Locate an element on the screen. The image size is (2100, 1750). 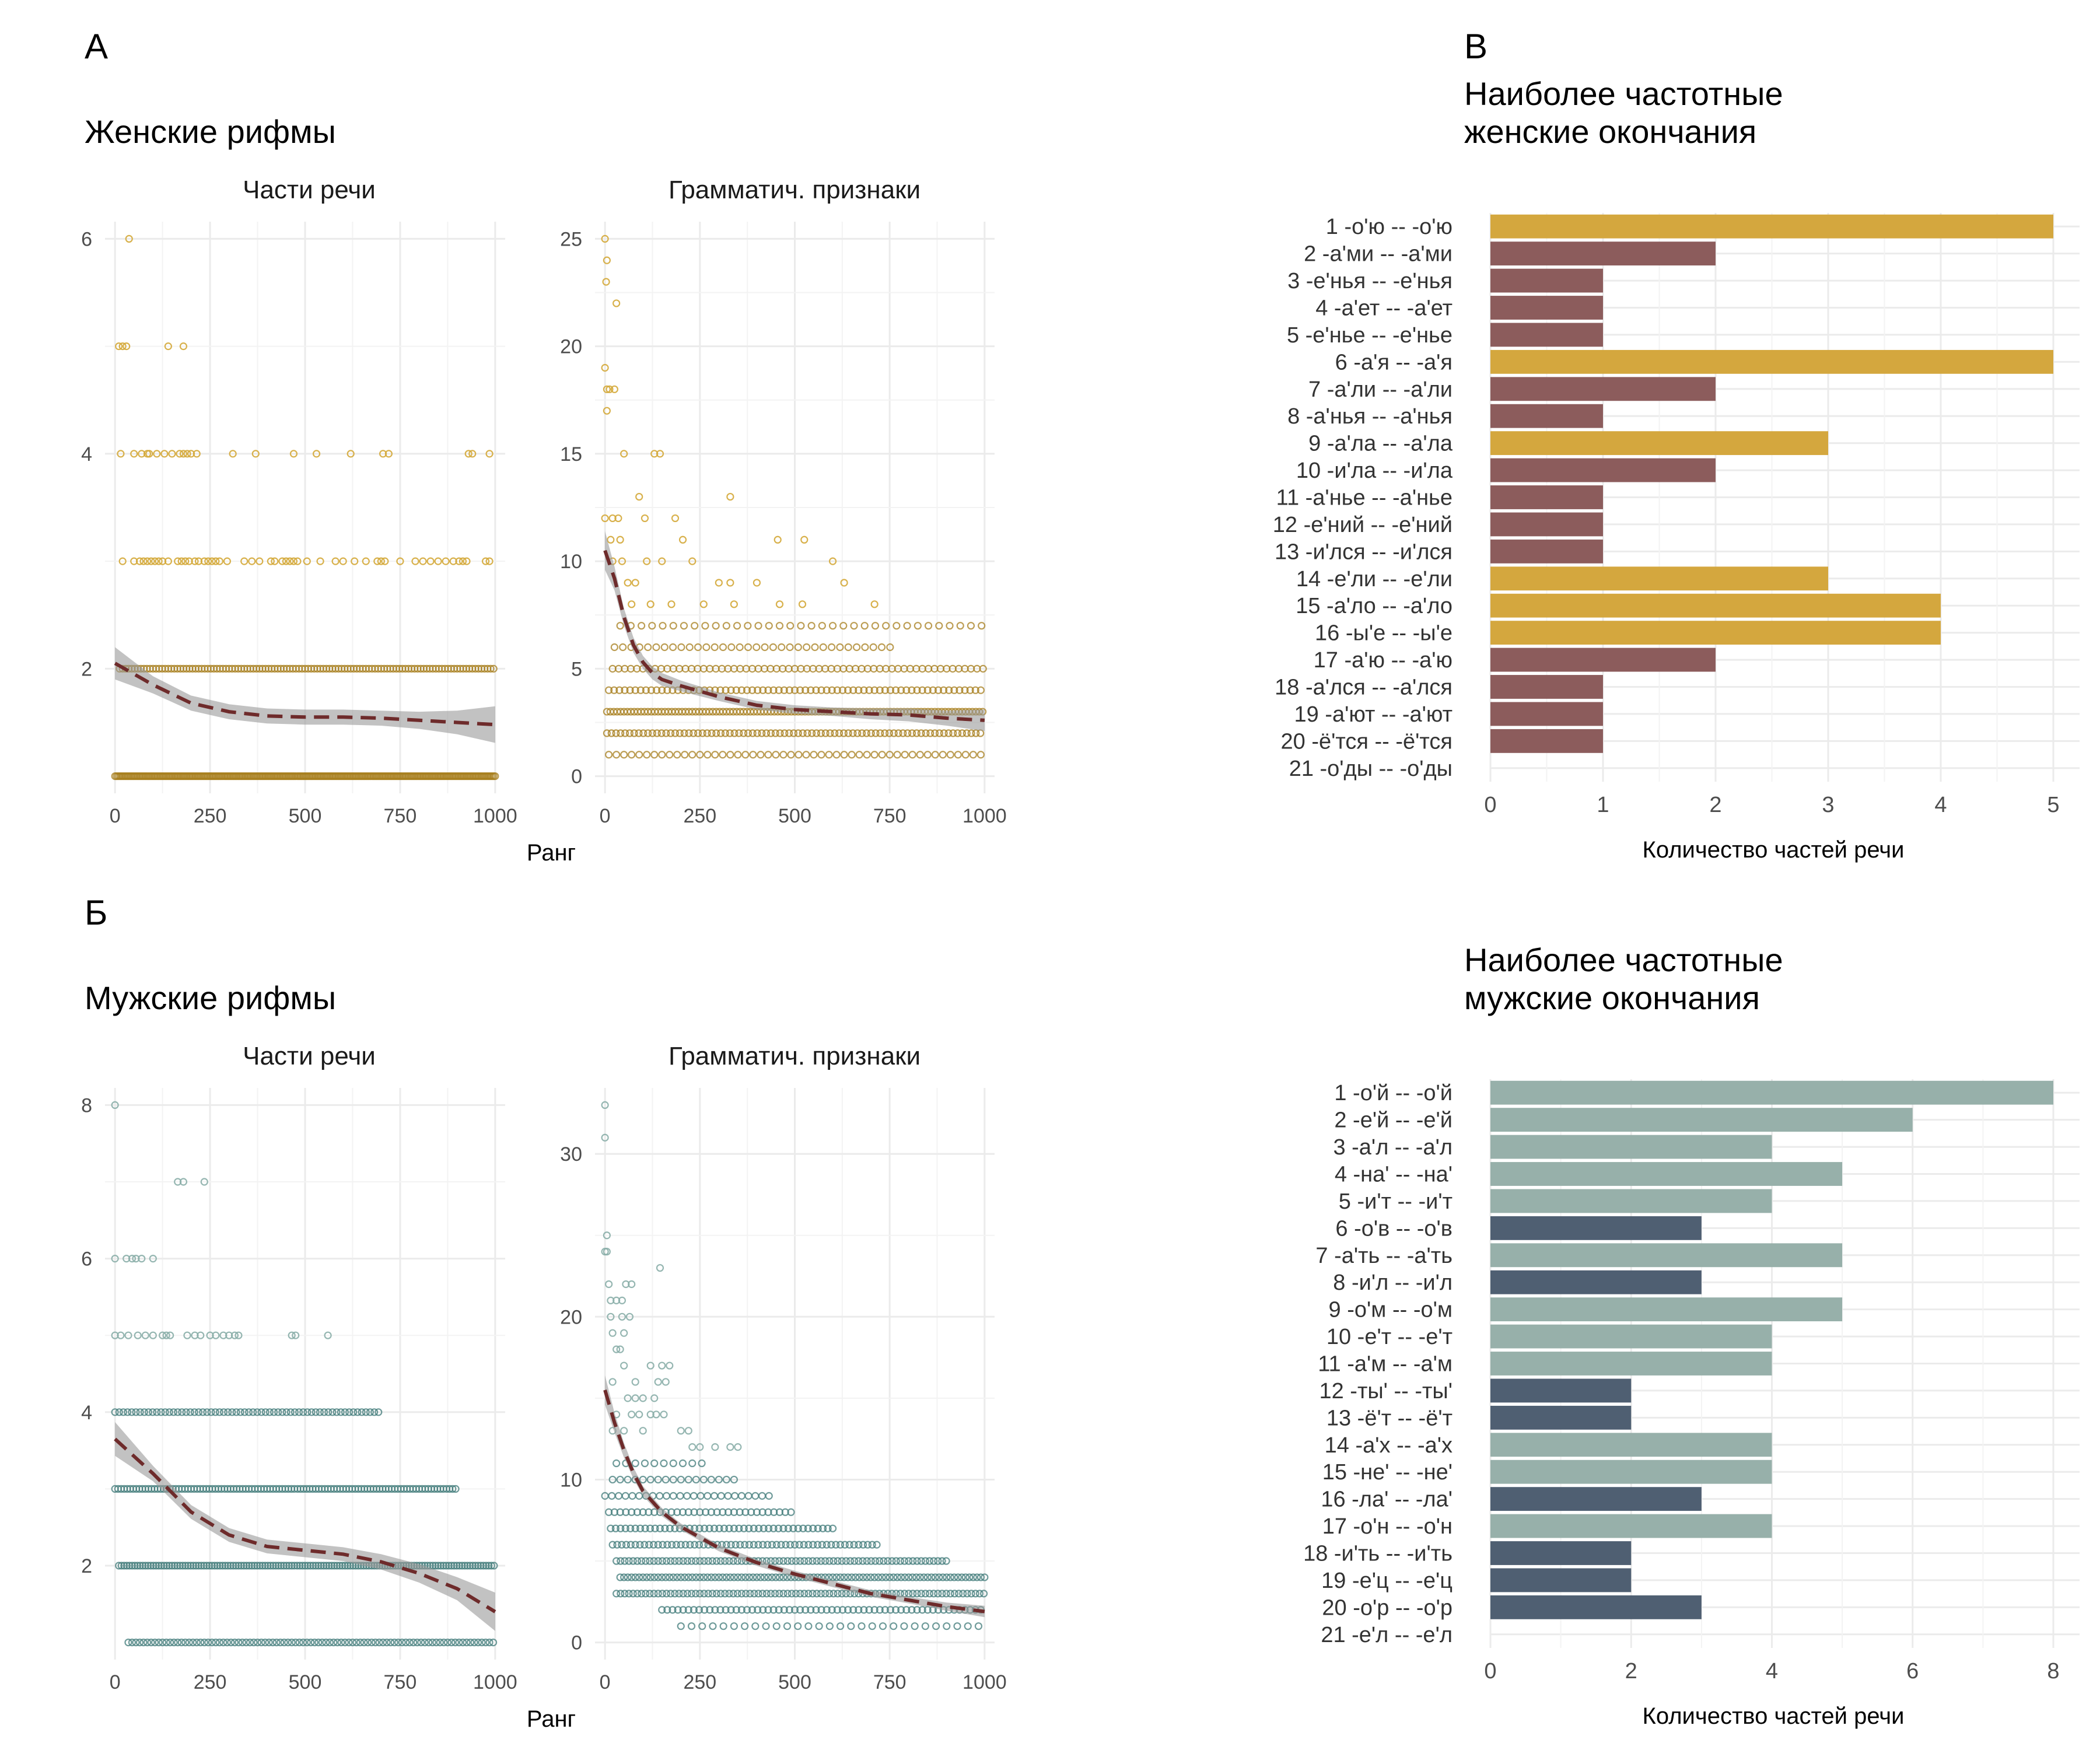
category-label: 3 -е'нья -- -е'нья is located at coordinates (1370, 281).